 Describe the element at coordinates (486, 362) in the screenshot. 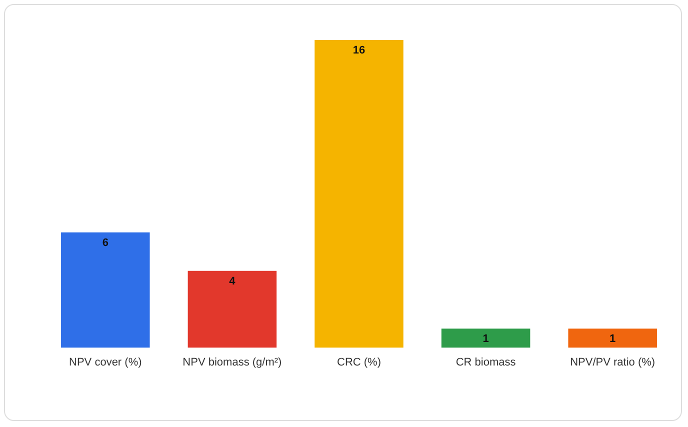

I see `x-tick-label: CR biomass` at that location.